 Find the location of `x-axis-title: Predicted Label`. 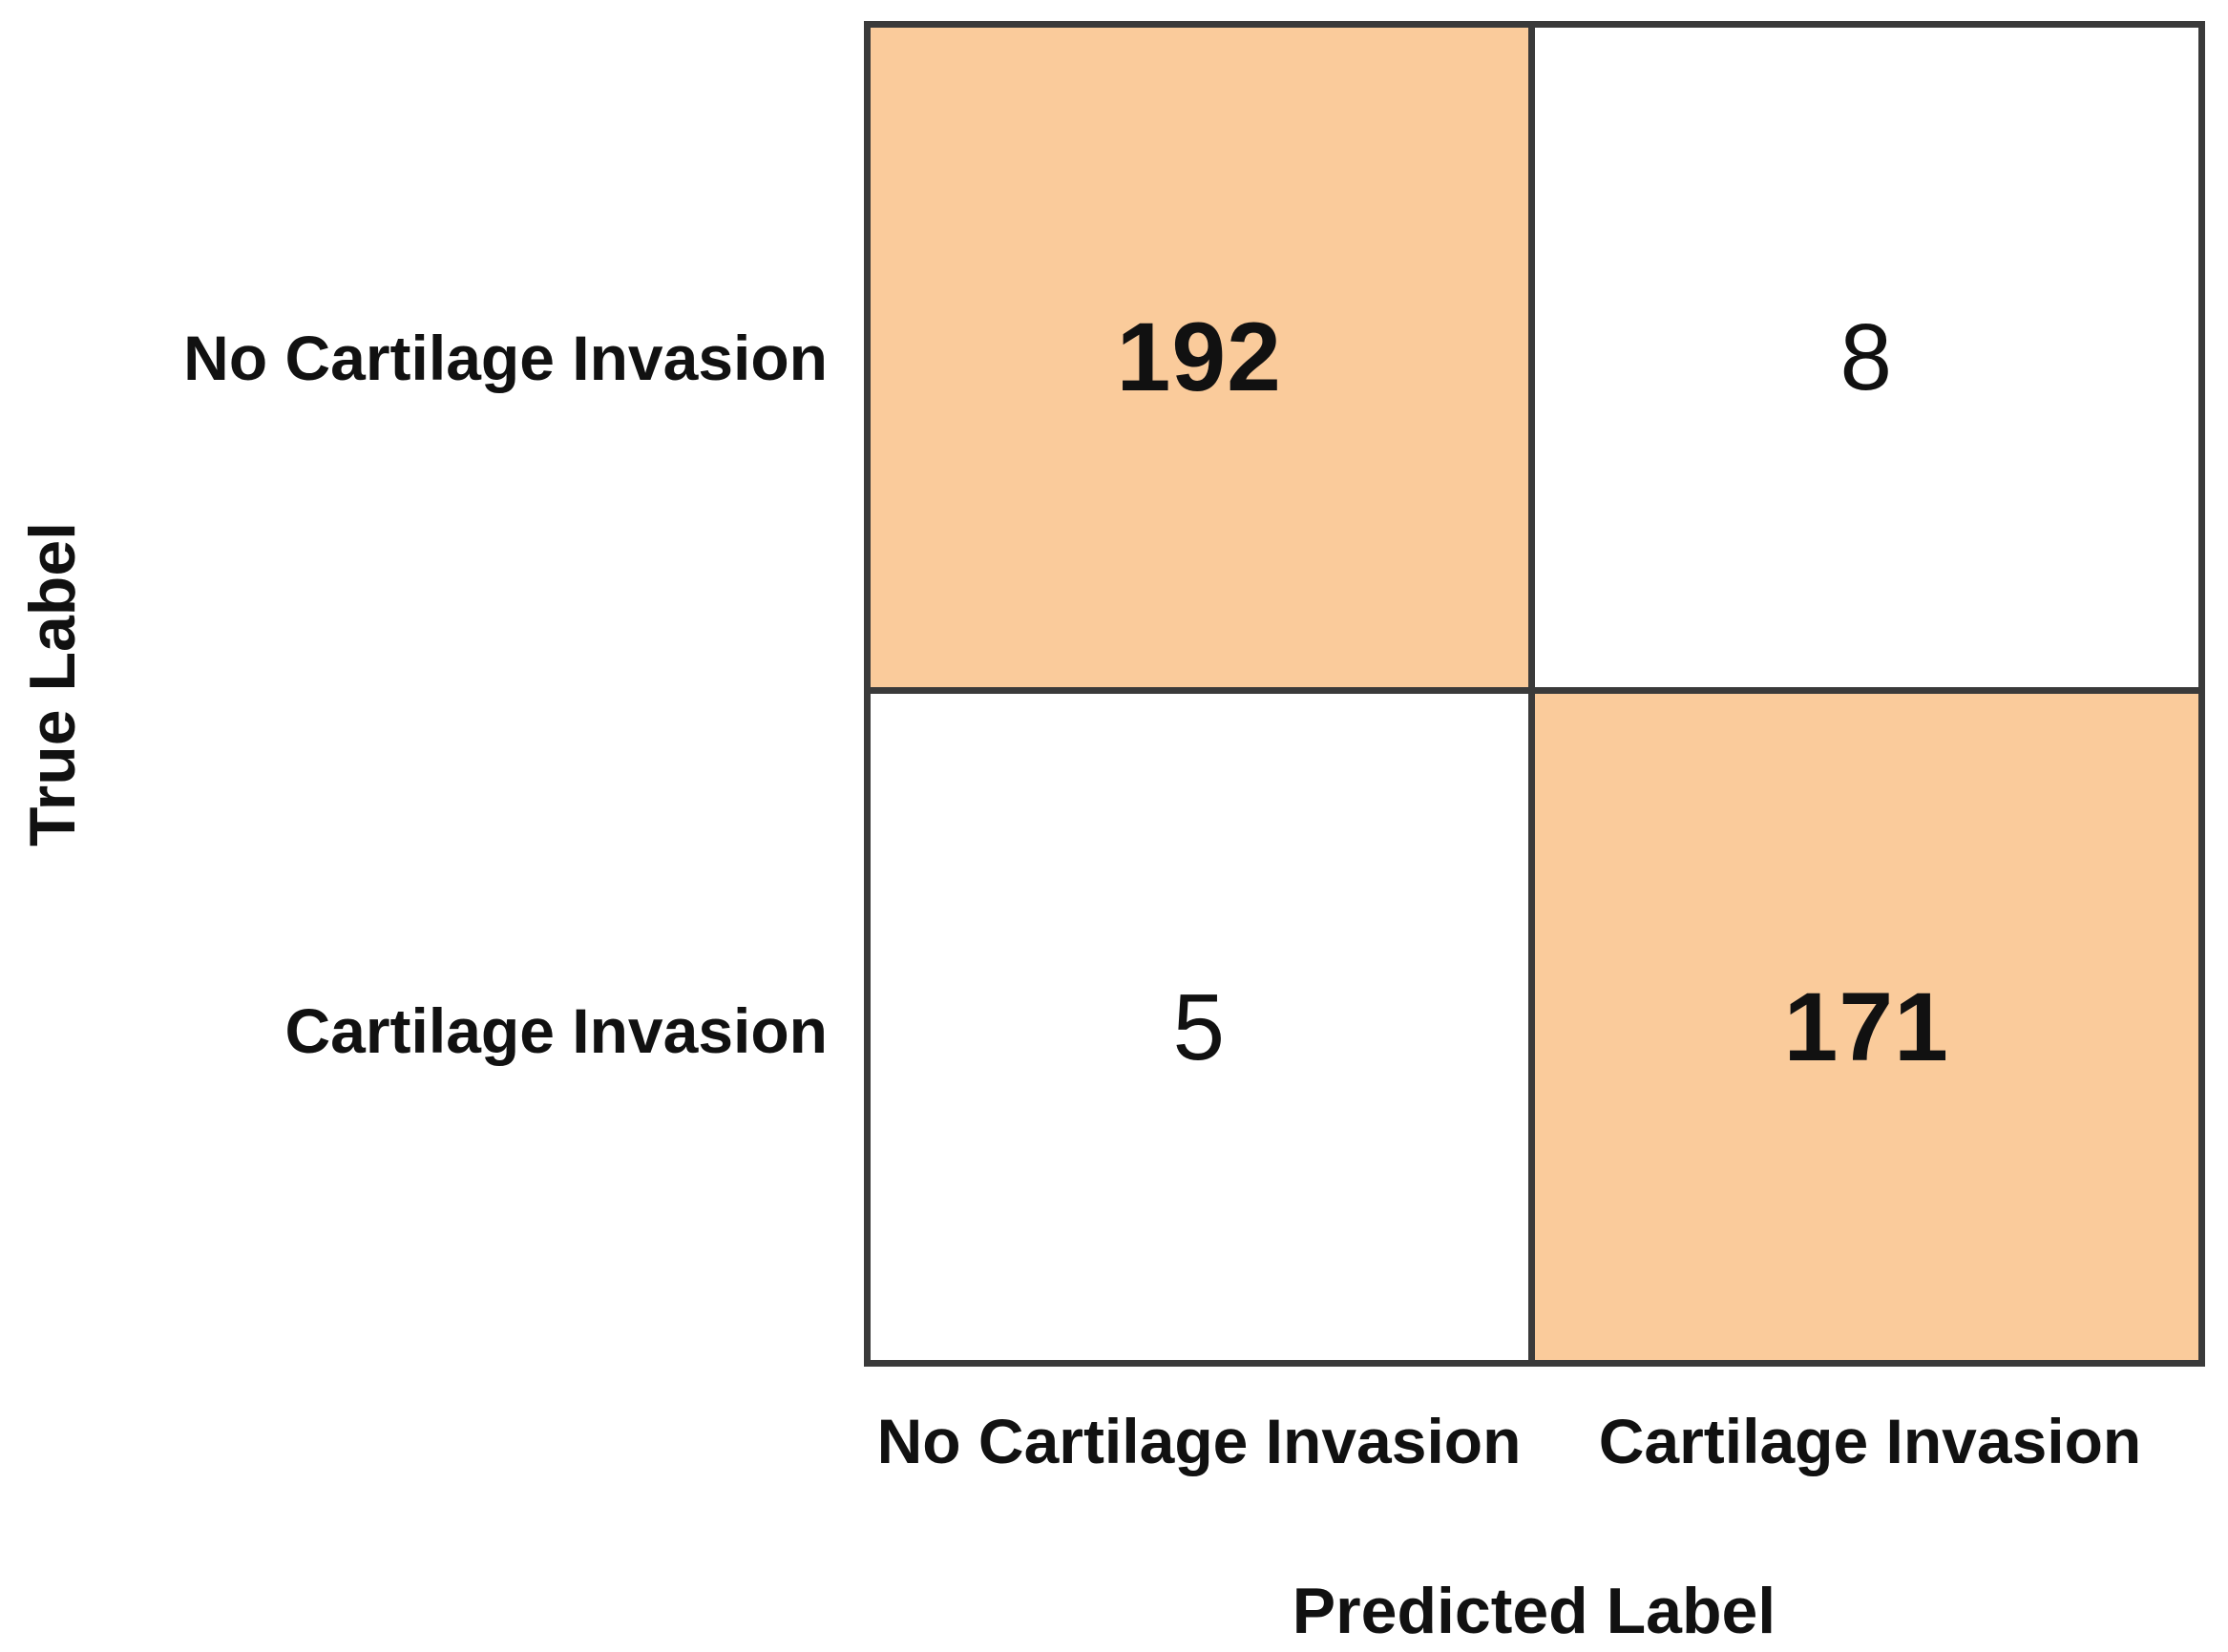

x-axis-title: Predicted Label is located at coordinates (1534, 1611).